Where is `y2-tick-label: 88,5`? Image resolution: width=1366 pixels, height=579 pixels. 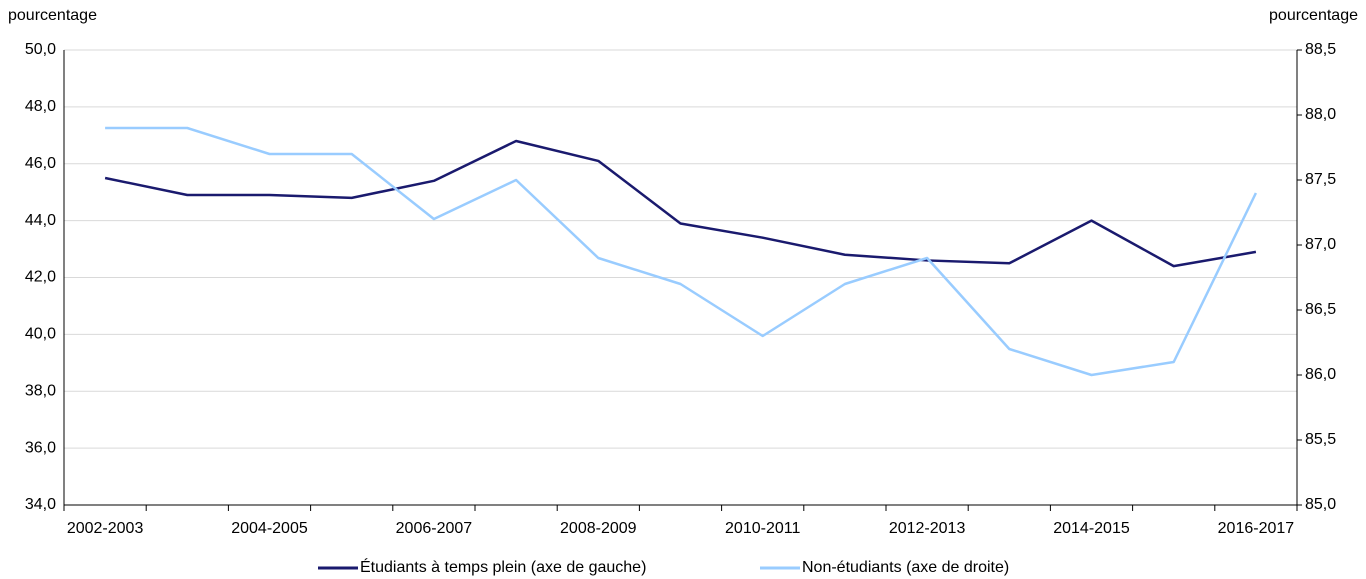 y2-tick-label: 88,5 is located at coordinates (1320, 49).